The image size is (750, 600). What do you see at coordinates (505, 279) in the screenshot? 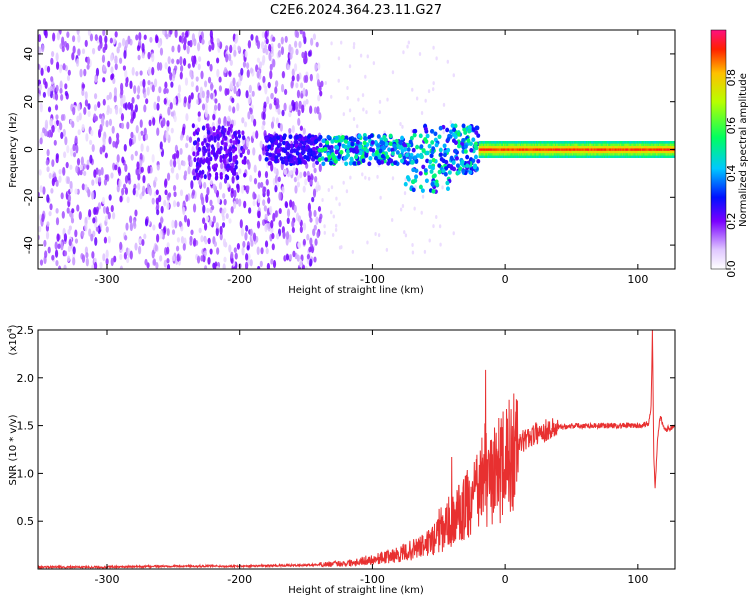
I see `spectrogram-x-tick-label: 0` at bounding box center [505, 279].